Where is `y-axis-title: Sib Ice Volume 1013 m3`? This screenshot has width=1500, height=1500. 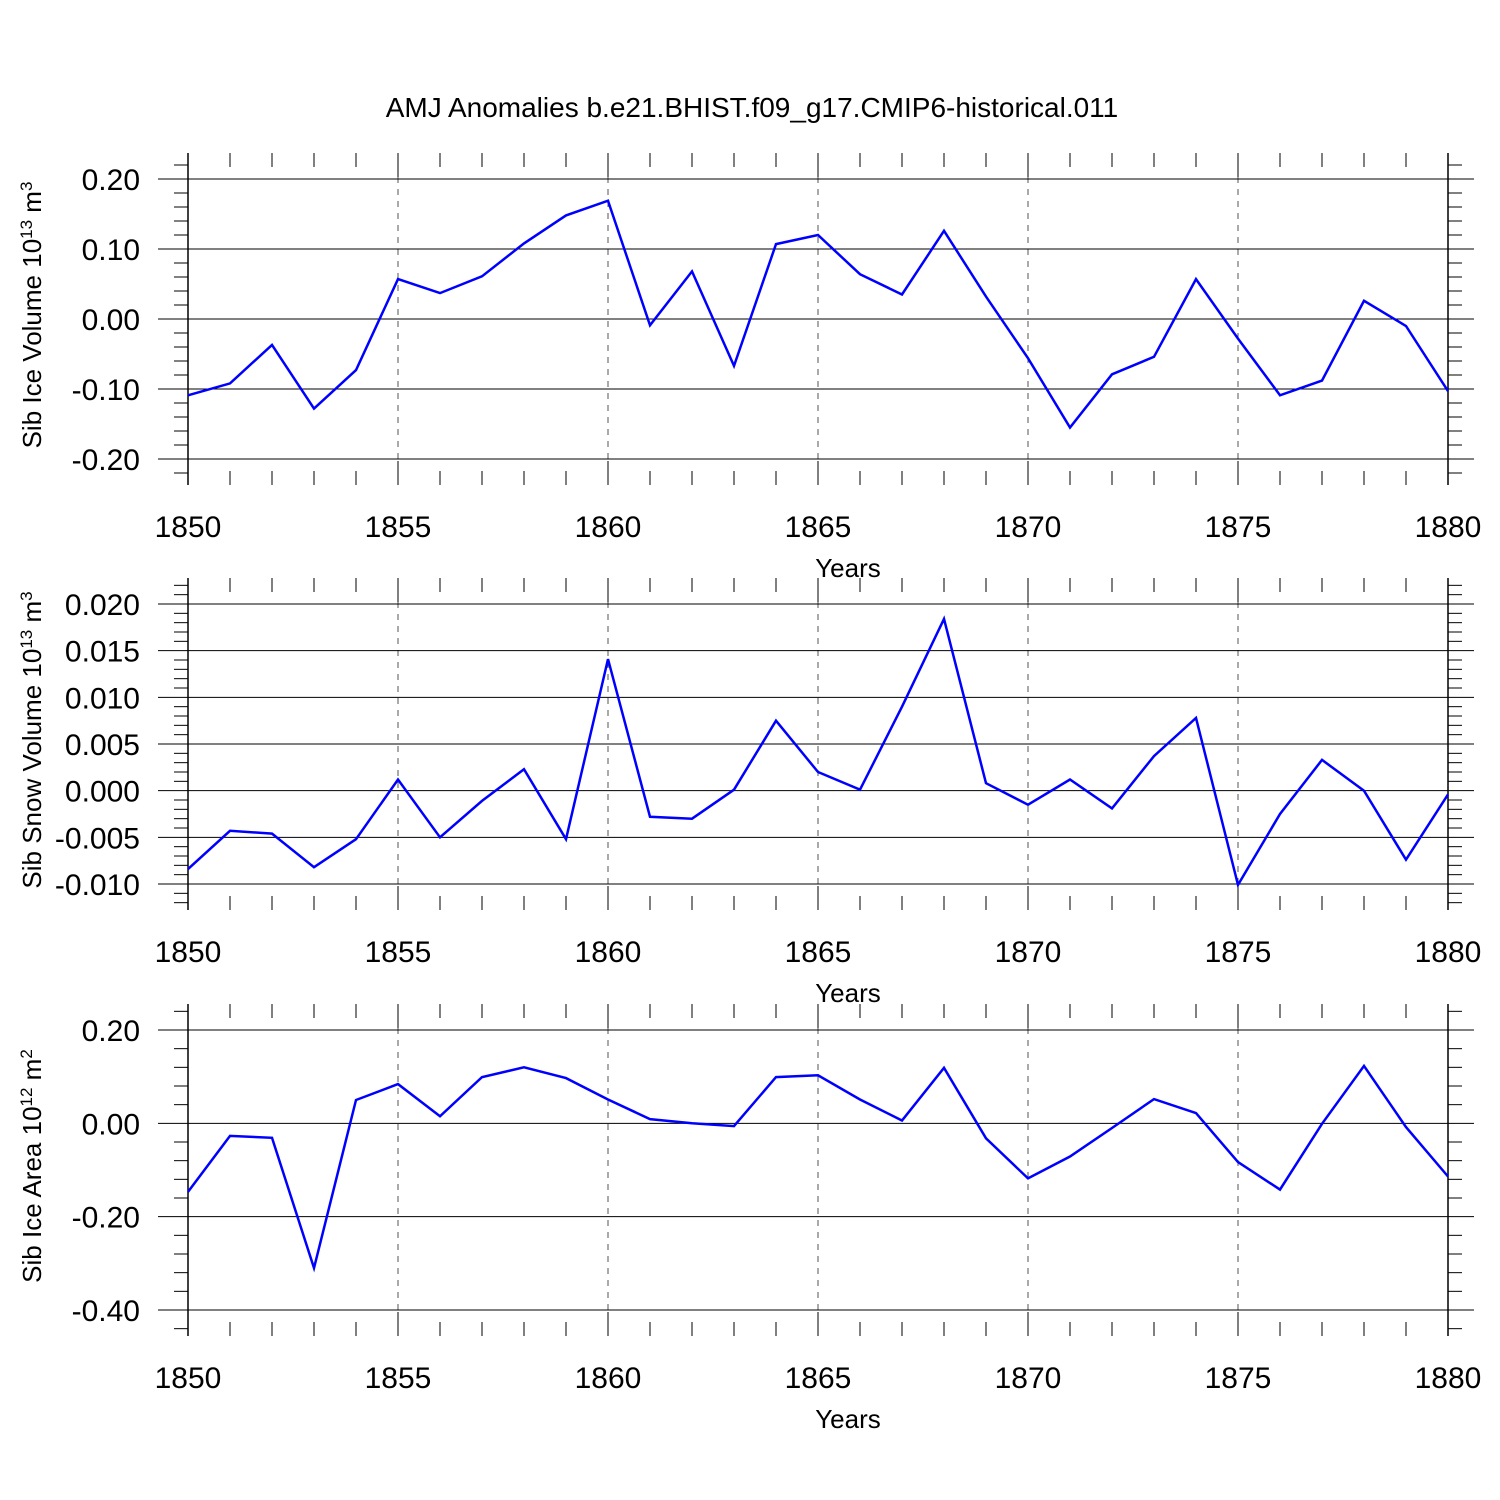
y-axis-title: Sib Ice Volume 1013 m3 is located at coordinates (32, 315).